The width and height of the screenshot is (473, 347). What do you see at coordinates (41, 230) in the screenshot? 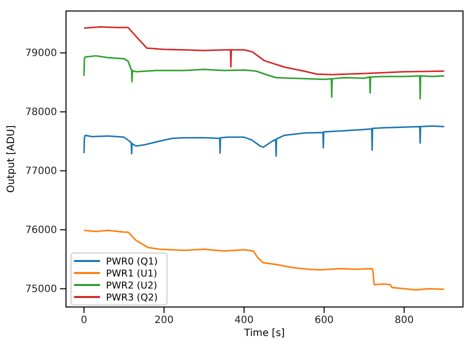
I see `y-tick-label: 76000` at bounding box center [41, 230].